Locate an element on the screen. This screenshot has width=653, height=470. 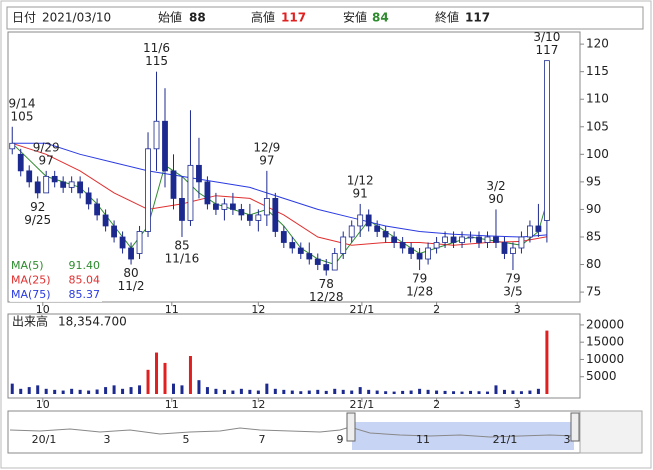
x-tick-label: 3 is located at coordinates (517, 309).